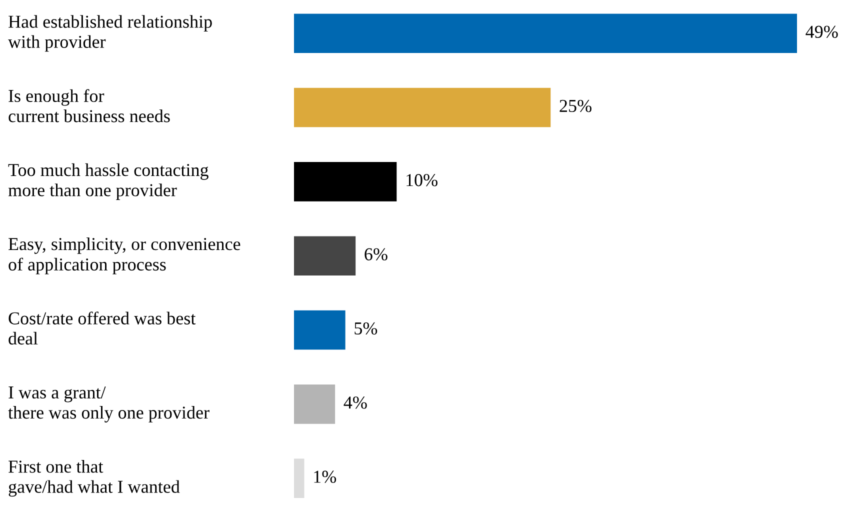 The width and height of the screenshot is (843, 508). Describe the element at coordinates (109, 404) in the screenshot. I see `y-tick-label: I was a grant/ there was only one provider` at that location.